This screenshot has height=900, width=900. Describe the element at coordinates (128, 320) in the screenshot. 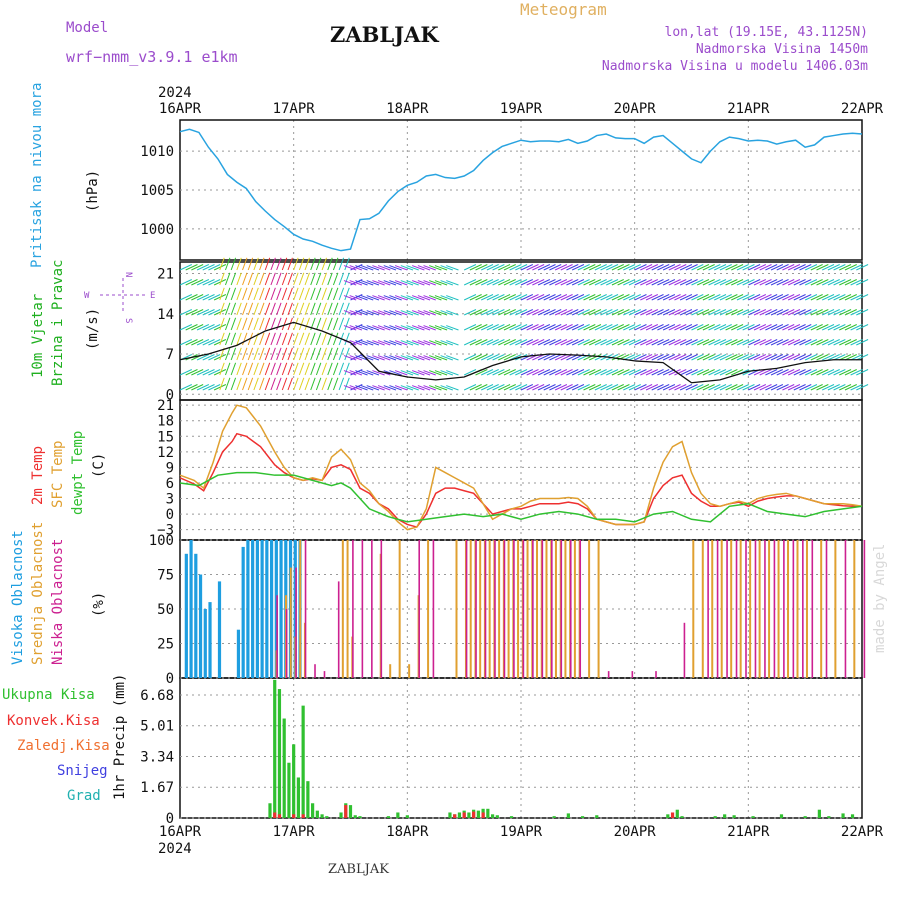

I see `wind-dir-s: S` at that location.